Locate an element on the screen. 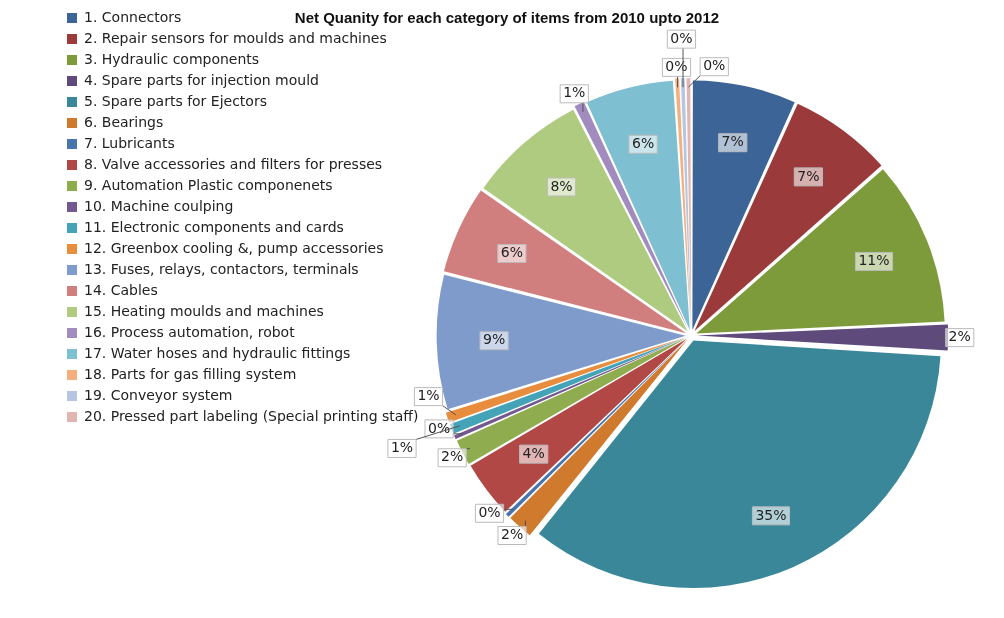 This screenshot has width=1004, height=618. legend-label: 6. Bearings is located at coordinates (124, 121).